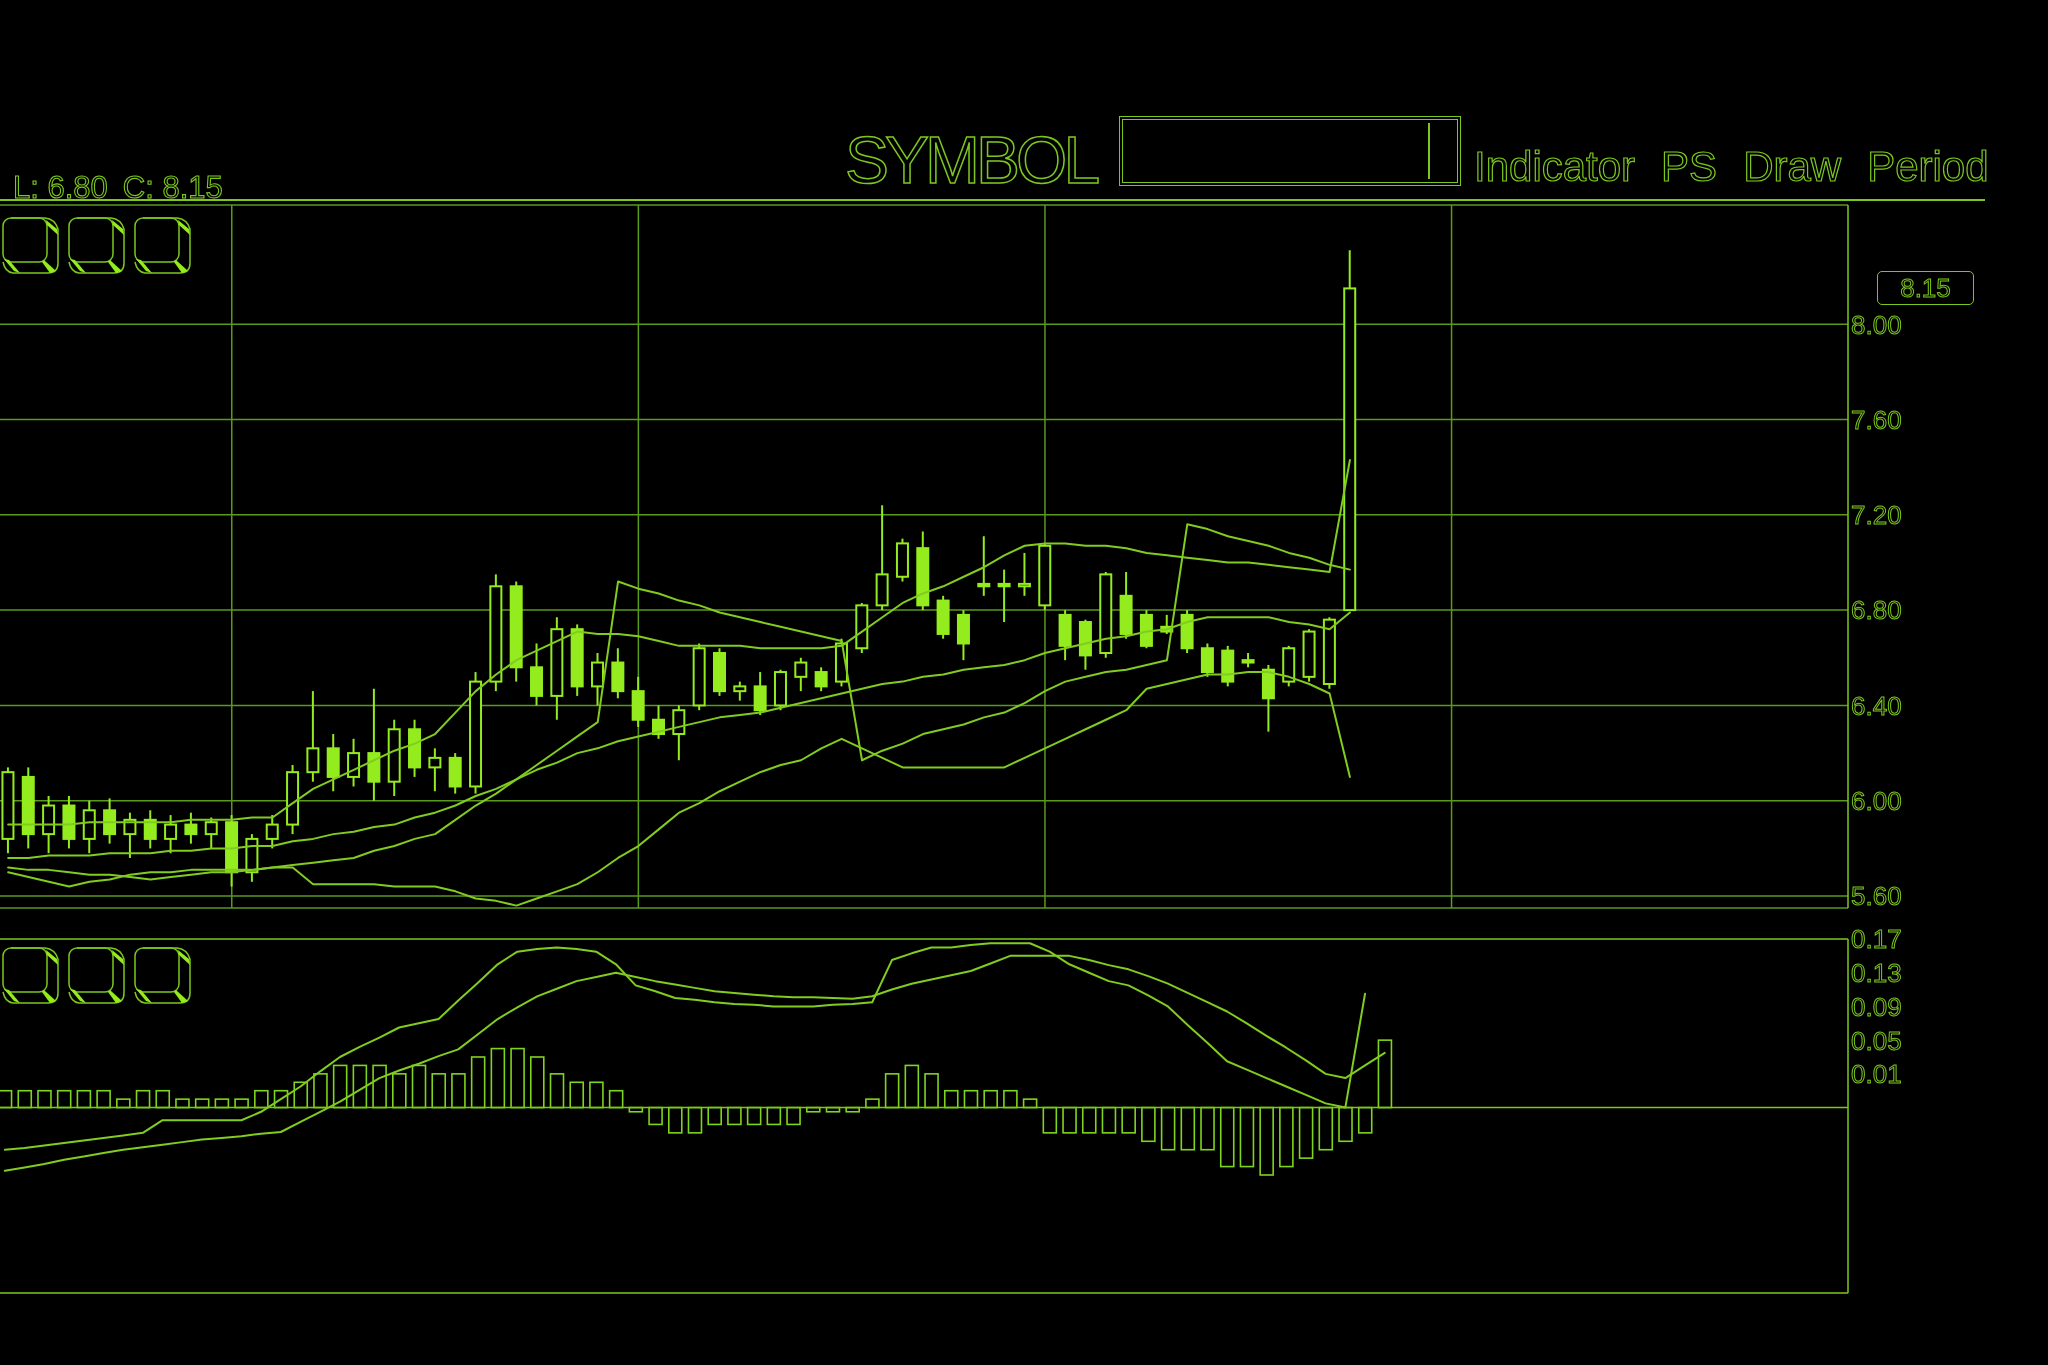 Image resolution: width=2048 pixels, height=1365 pixels. Describe the element at coordinates (1876, 1074) in the screenshot. I see `y-tick-label: 0.01` at that location.